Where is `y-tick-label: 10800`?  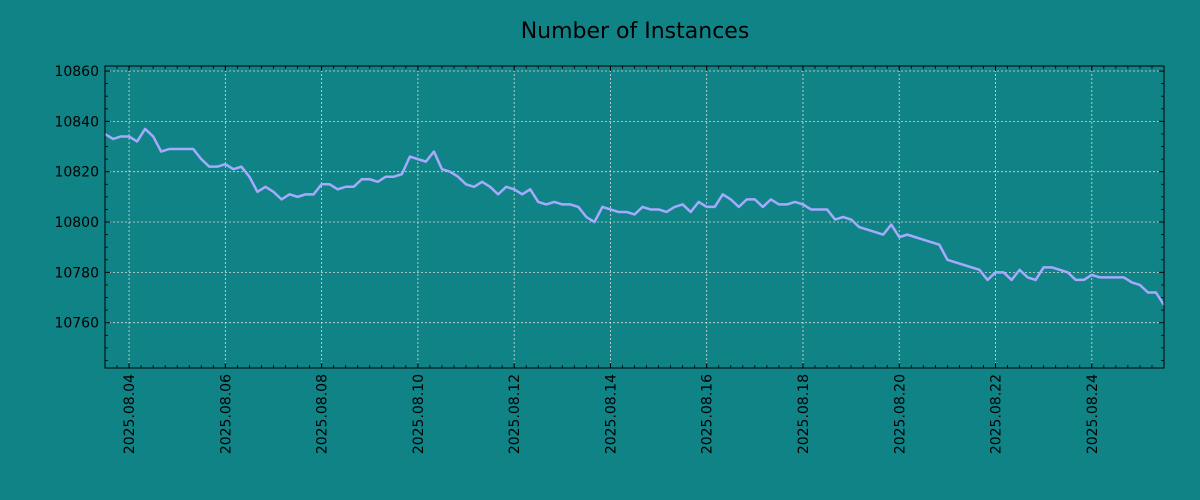 y-tick-label: 10800 is located at coordinates (76, 223).